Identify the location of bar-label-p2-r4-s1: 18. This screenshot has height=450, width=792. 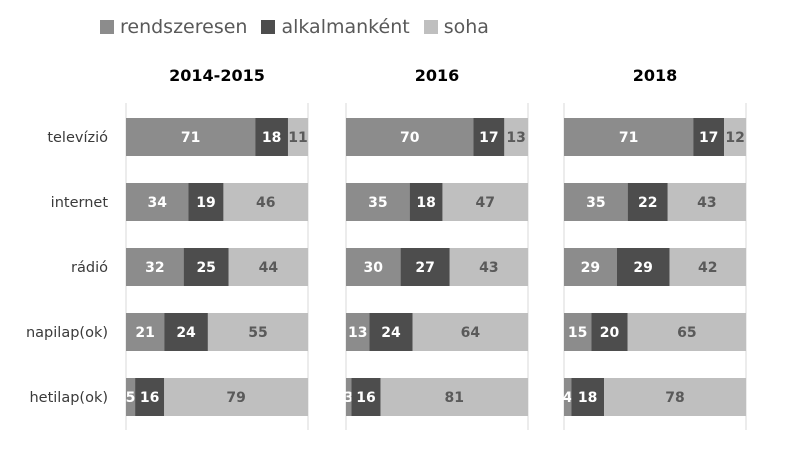
(587, 398).